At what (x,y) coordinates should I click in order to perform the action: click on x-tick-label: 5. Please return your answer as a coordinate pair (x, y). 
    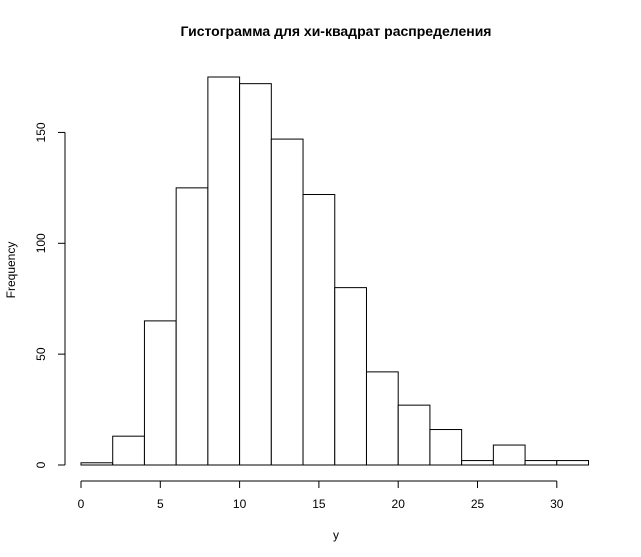
    Looking at the image, I should click on (160, 504).